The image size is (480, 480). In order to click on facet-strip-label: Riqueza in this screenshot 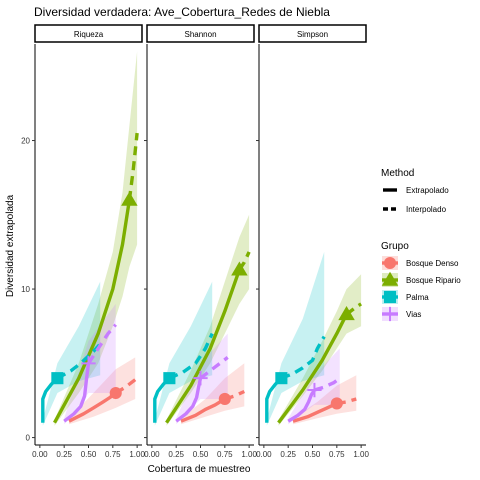, I will do `click(89, 34)`.